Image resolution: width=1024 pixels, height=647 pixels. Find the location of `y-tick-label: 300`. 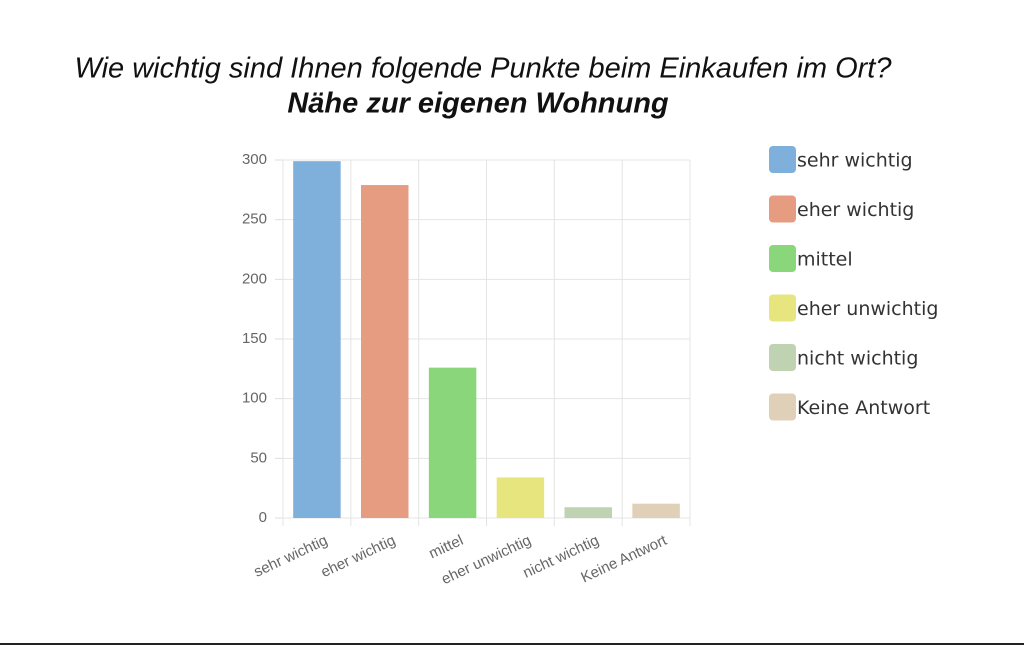

y-tick-label: 300 is located at coordinates (254, 159).